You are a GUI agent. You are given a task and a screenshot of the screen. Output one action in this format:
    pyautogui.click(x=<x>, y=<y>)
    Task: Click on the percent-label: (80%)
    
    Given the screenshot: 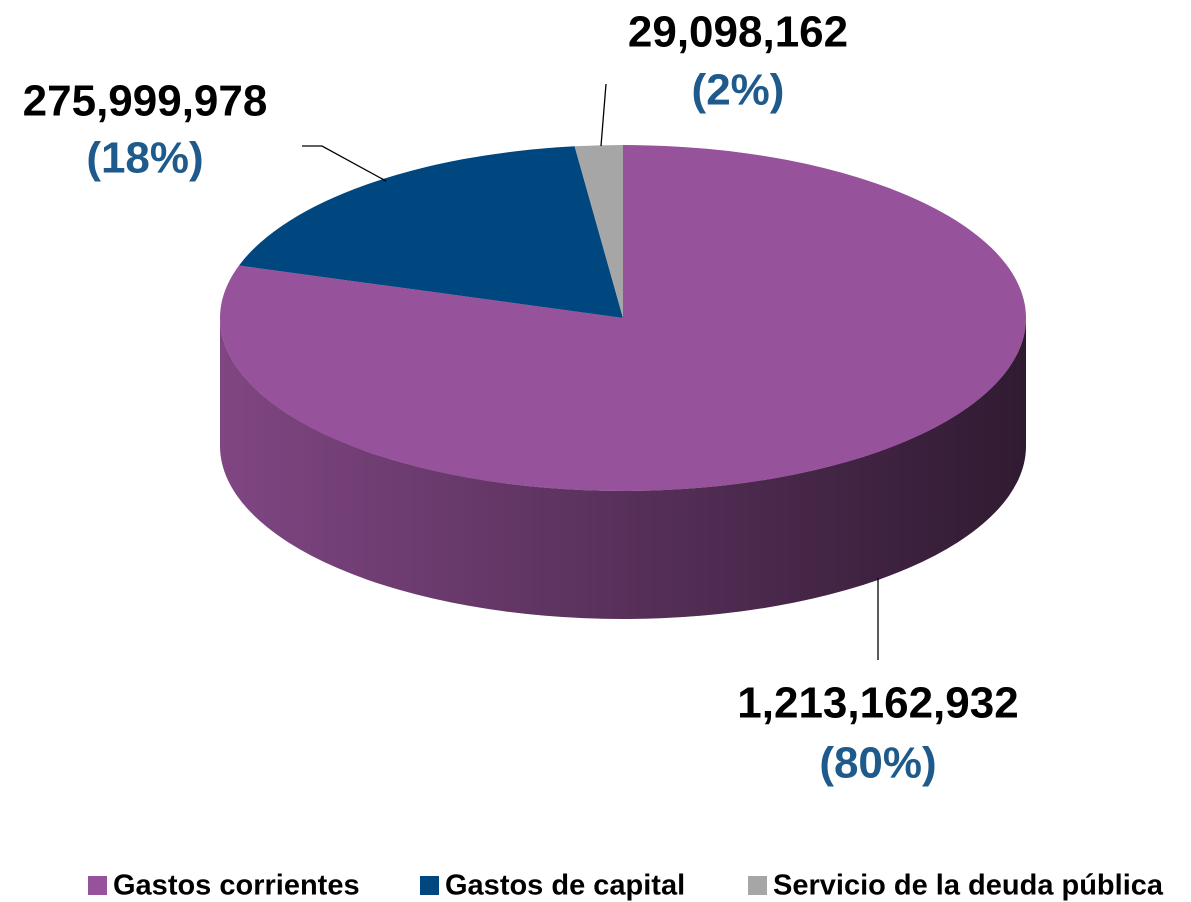 What is the action you would take?
    pyautogui.click(x=877, y=763)
    